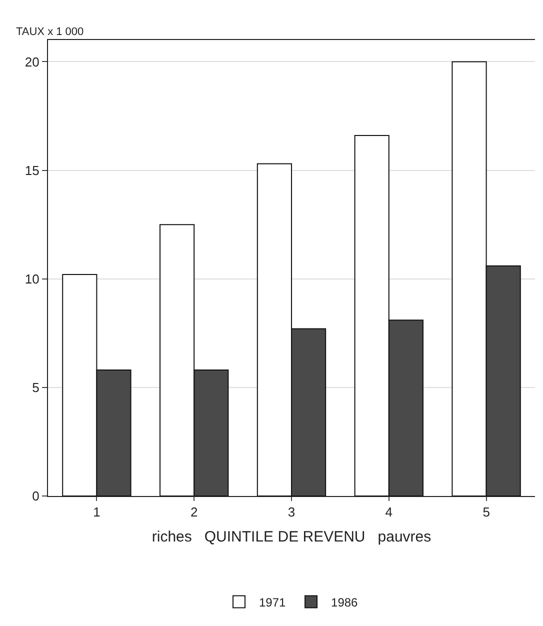 Image resolution: width=543 pixels, height=626 pixels. What do you see at coordinates (32, 170) in the screenshot?
I see `y-tick-label: 15` at bounding box center [32, 170].